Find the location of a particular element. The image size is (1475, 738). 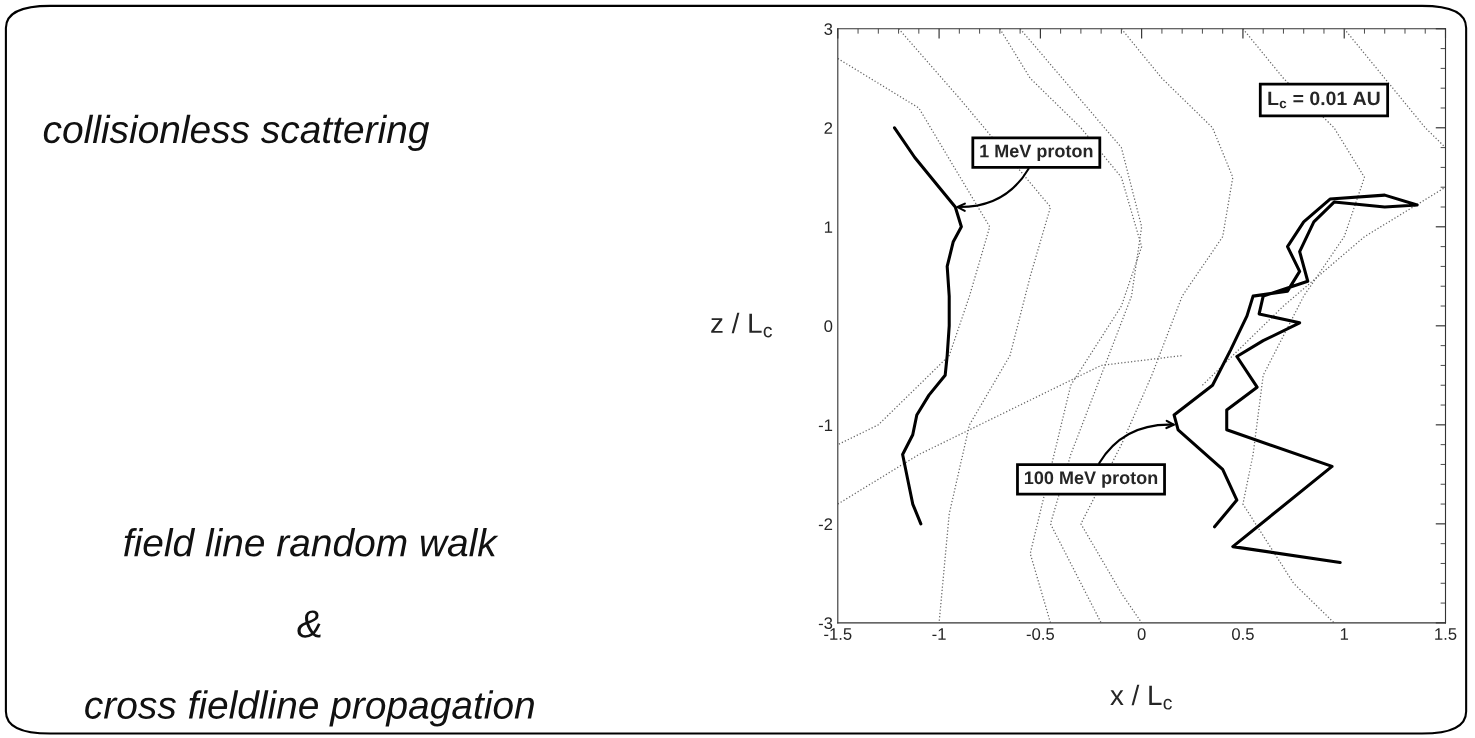

x-tick-label: 0.5 is located at coordinates (1243, 634).